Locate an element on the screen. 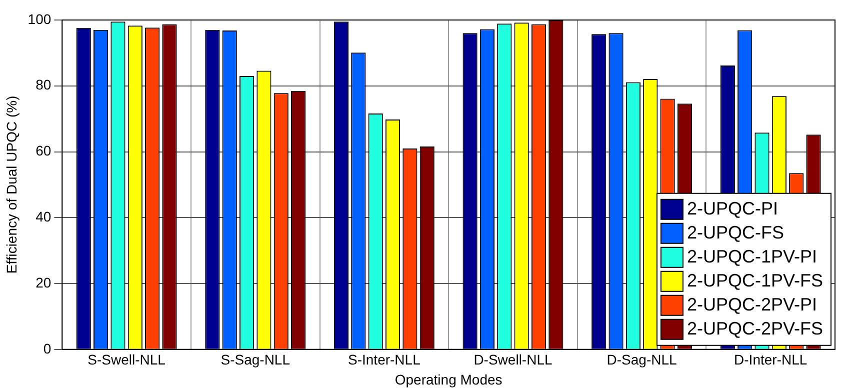 This screenshot has width=845, height=389. y-tick-label: 100 is located at coordinates (40, 18).